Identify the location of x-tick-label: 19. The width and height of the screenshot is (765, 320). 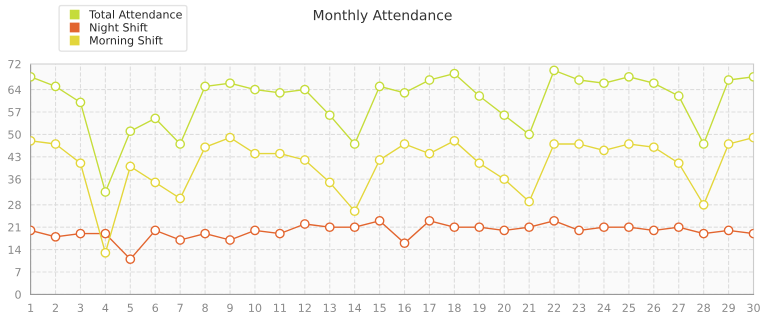
(479, 308).